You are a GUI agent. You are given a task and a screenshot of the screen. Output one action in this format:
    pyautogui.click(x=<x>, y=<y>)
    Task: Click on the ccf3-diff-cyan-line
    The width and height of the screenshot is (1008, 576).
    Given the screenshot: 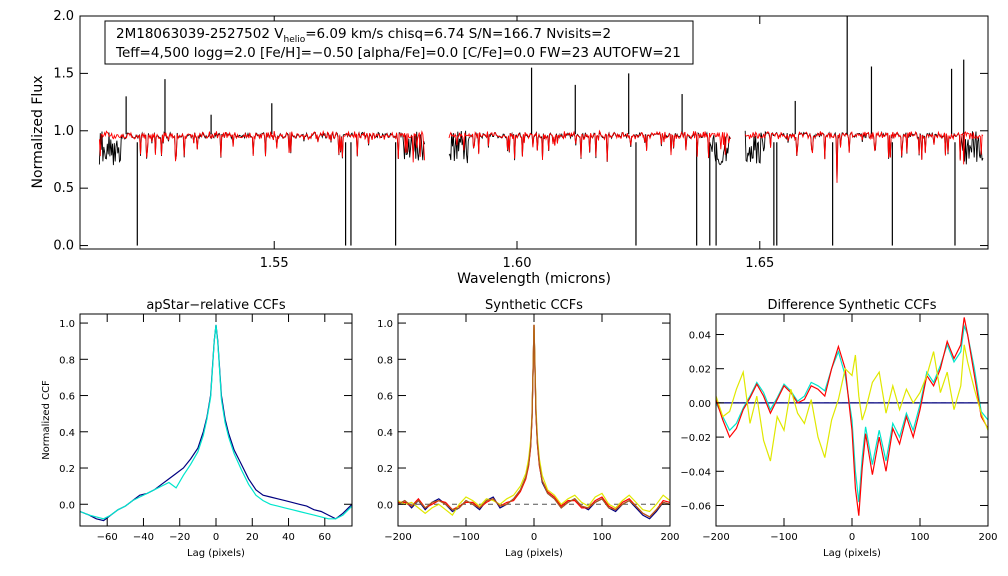 What is the action you would take?
    pyautogui.click(x=852, y=413)
    